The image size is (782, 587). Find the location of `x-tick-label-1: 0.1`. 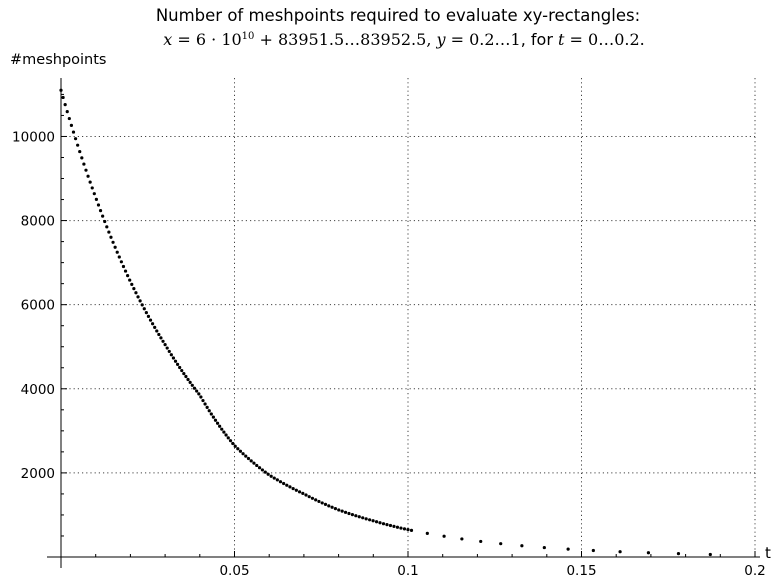

x-tick-label-1: 0.1 is located at coordinates (407, 571).